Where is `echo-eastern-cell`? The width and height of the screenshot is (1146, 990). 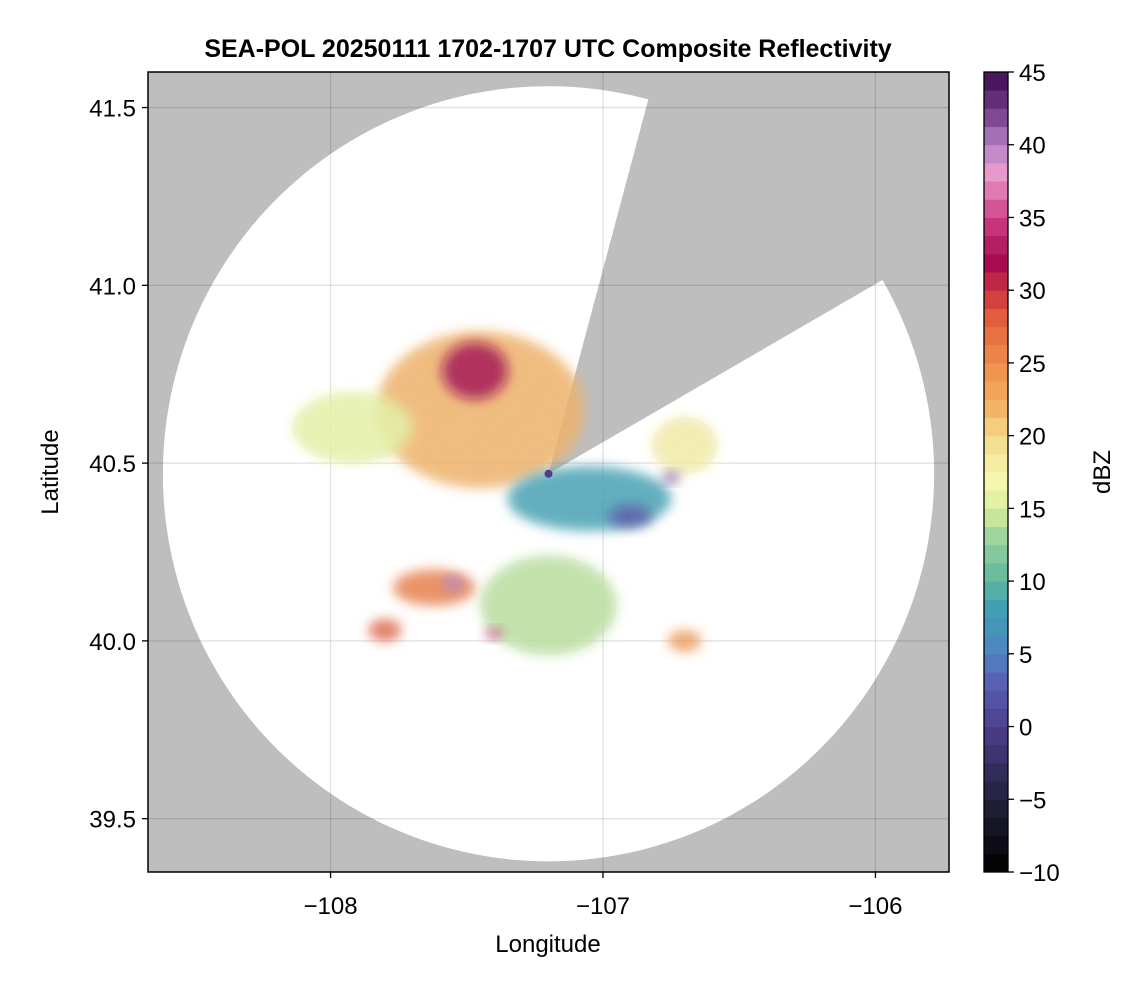
echo-eastern-cell is located at coordinates (685, 445).